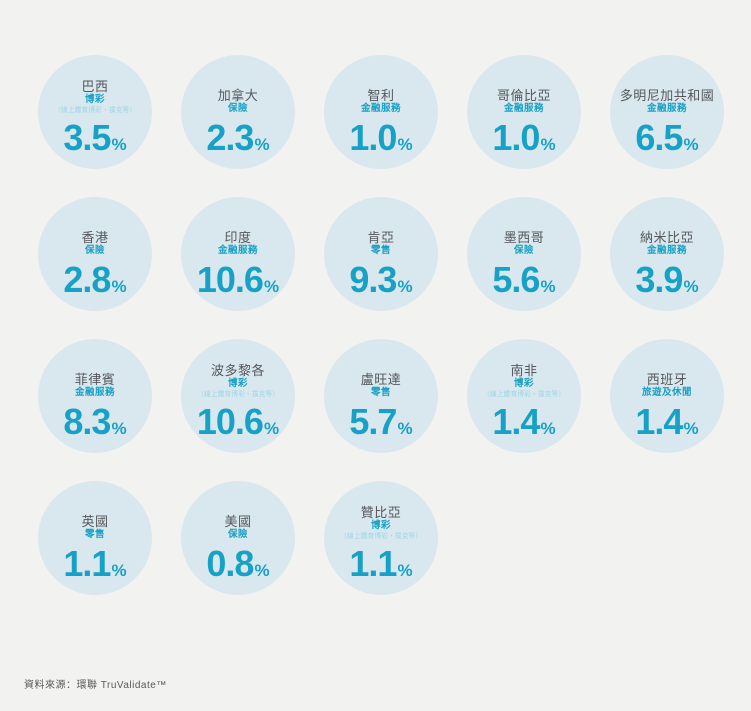  I want to click on country-bubble: 墨西哥 保險 5.6 %, so click(524, 254).